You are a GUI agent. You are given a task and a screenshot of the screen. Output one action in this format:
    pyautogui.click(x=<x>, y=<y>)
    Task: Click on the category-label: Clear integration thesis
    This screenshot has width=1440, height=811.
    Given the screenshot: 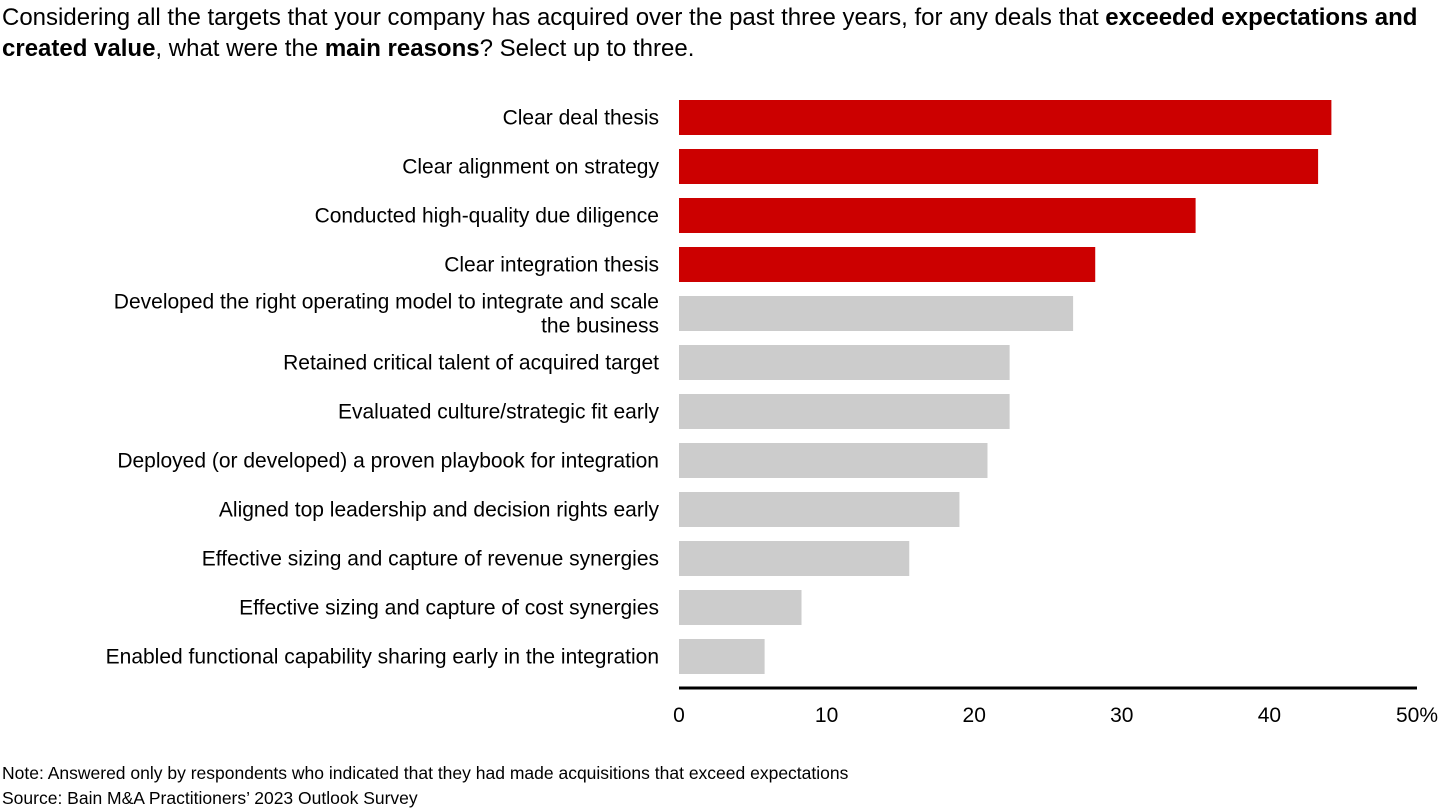 What is the action you would take?
    pyautogui.click(x=551, y=265)
    